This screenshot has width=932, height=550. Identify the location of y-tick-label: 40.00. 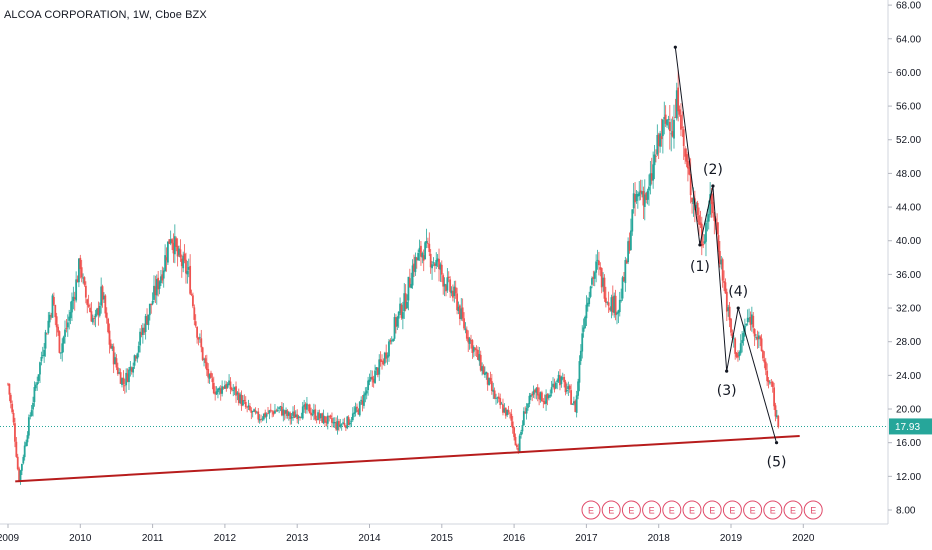
(908, 241).